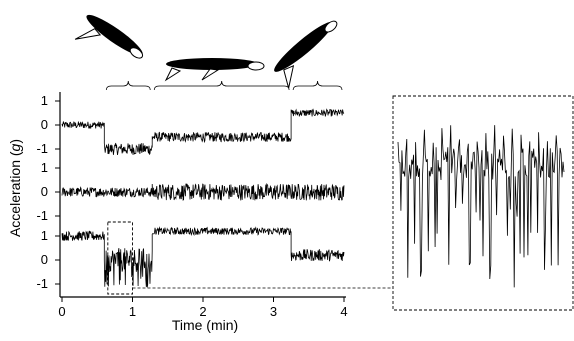 The height and width of the screenshot is (341, 574). What do you see at coordinates (309, 51) in the screenshot?
I see `jumping-penguin-icon` at bounding box center [309, 51].